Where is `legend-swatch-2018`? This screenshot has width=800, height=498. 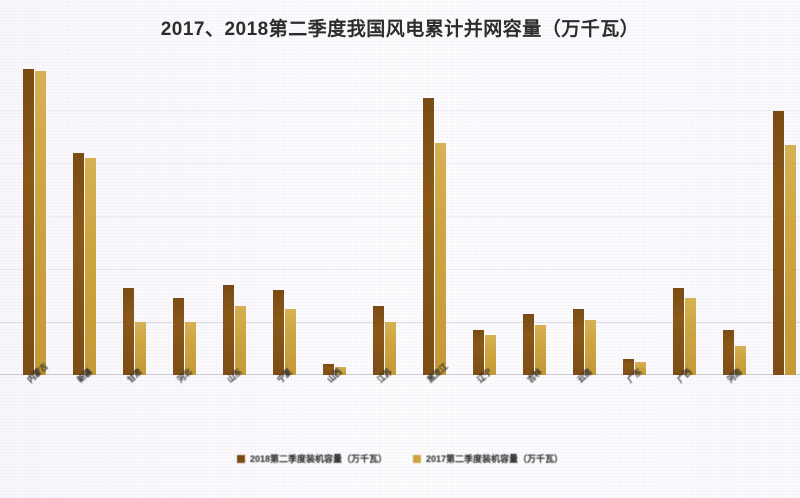
legend-swatch-2018 is located at coordinates (240, 458).